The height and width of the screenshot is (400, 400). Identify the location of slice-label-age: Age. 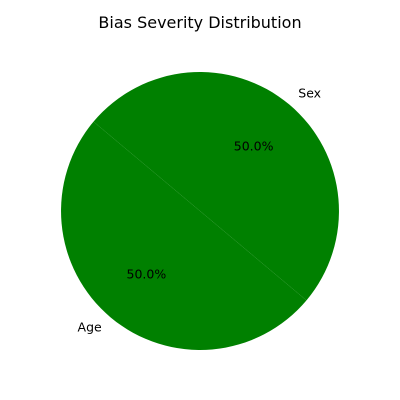
(90, 327).